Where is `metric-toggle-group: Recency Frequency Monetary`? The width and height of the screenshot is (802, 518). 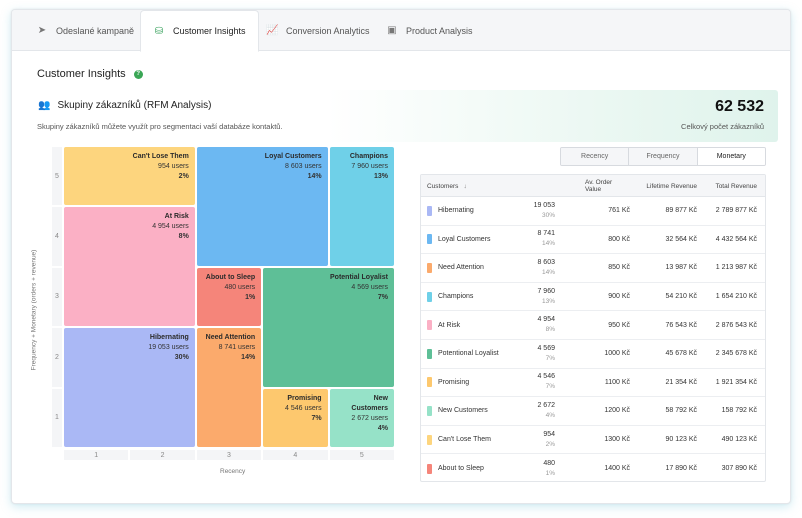
metric-toggle-group: Recency Frequency Monetary is located at coordinates (663, 156).